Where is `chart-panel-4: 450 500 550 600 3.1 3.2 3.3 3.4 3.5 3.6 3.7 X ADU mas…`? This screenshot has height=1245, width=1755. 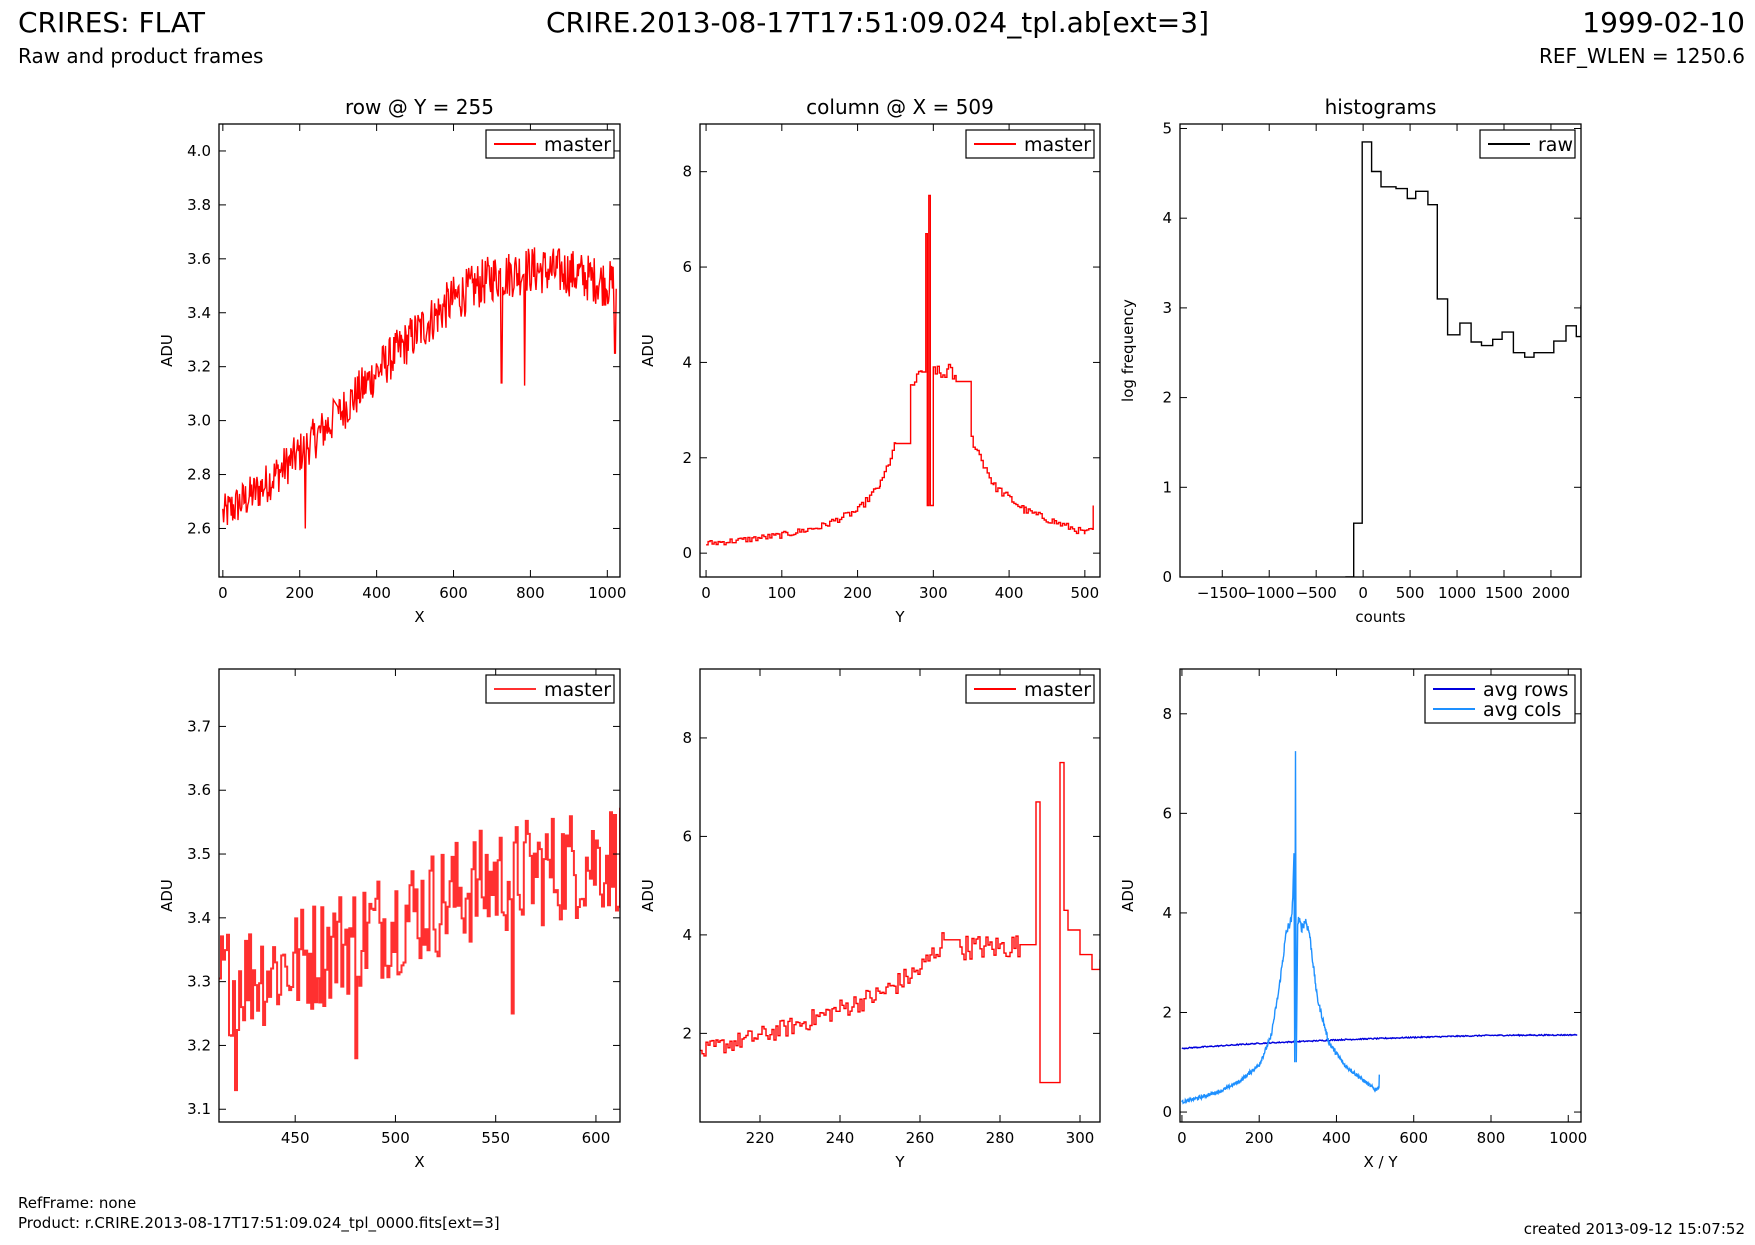
chart-panel-4: 450 500 550 600 3.1 3.2 3.3 3.4 3.5 3.6 3.7 X ADU mas… is located at coordinates (389, 919).